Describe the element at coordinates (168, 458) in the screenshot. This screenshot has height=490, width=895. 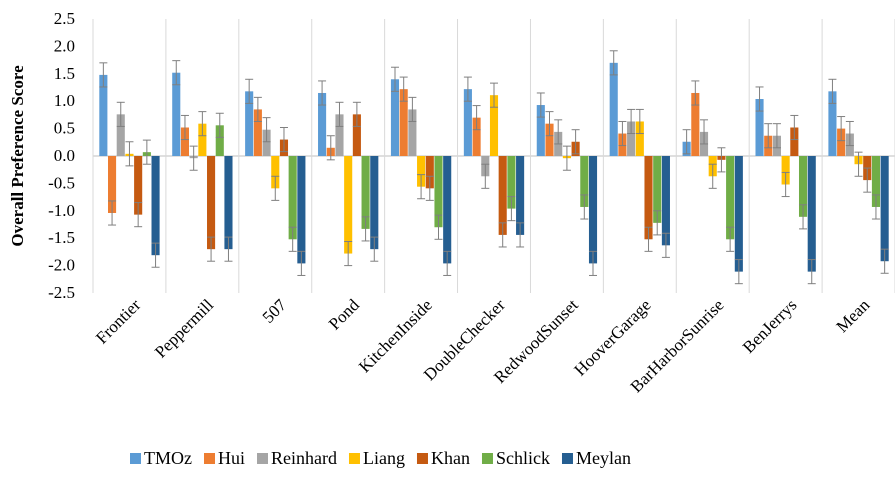
I see `legend-label: TMOz` at that location.